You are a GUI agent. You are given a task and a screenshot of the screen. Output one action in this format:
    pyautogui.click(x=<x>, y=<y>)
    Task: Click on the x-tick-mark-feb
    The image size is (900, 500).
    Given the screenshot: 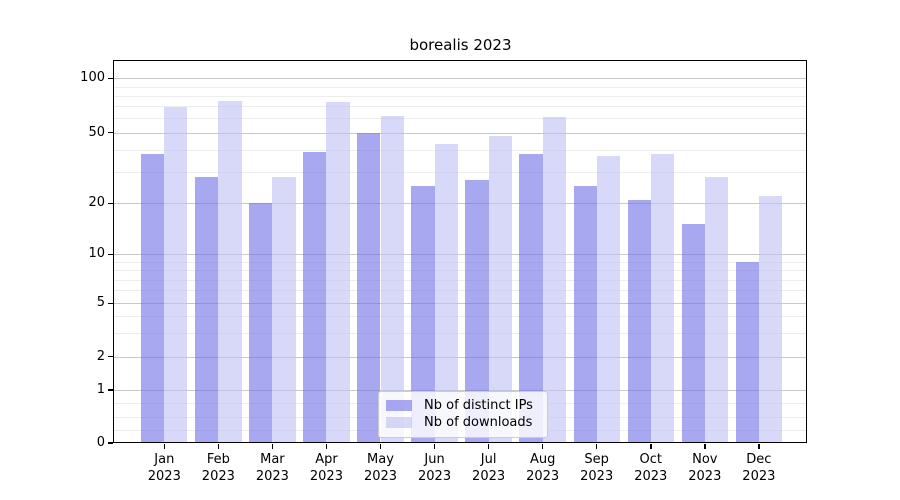 What is the action you would take?
    pyautogui.click(x=218, y=446)
    